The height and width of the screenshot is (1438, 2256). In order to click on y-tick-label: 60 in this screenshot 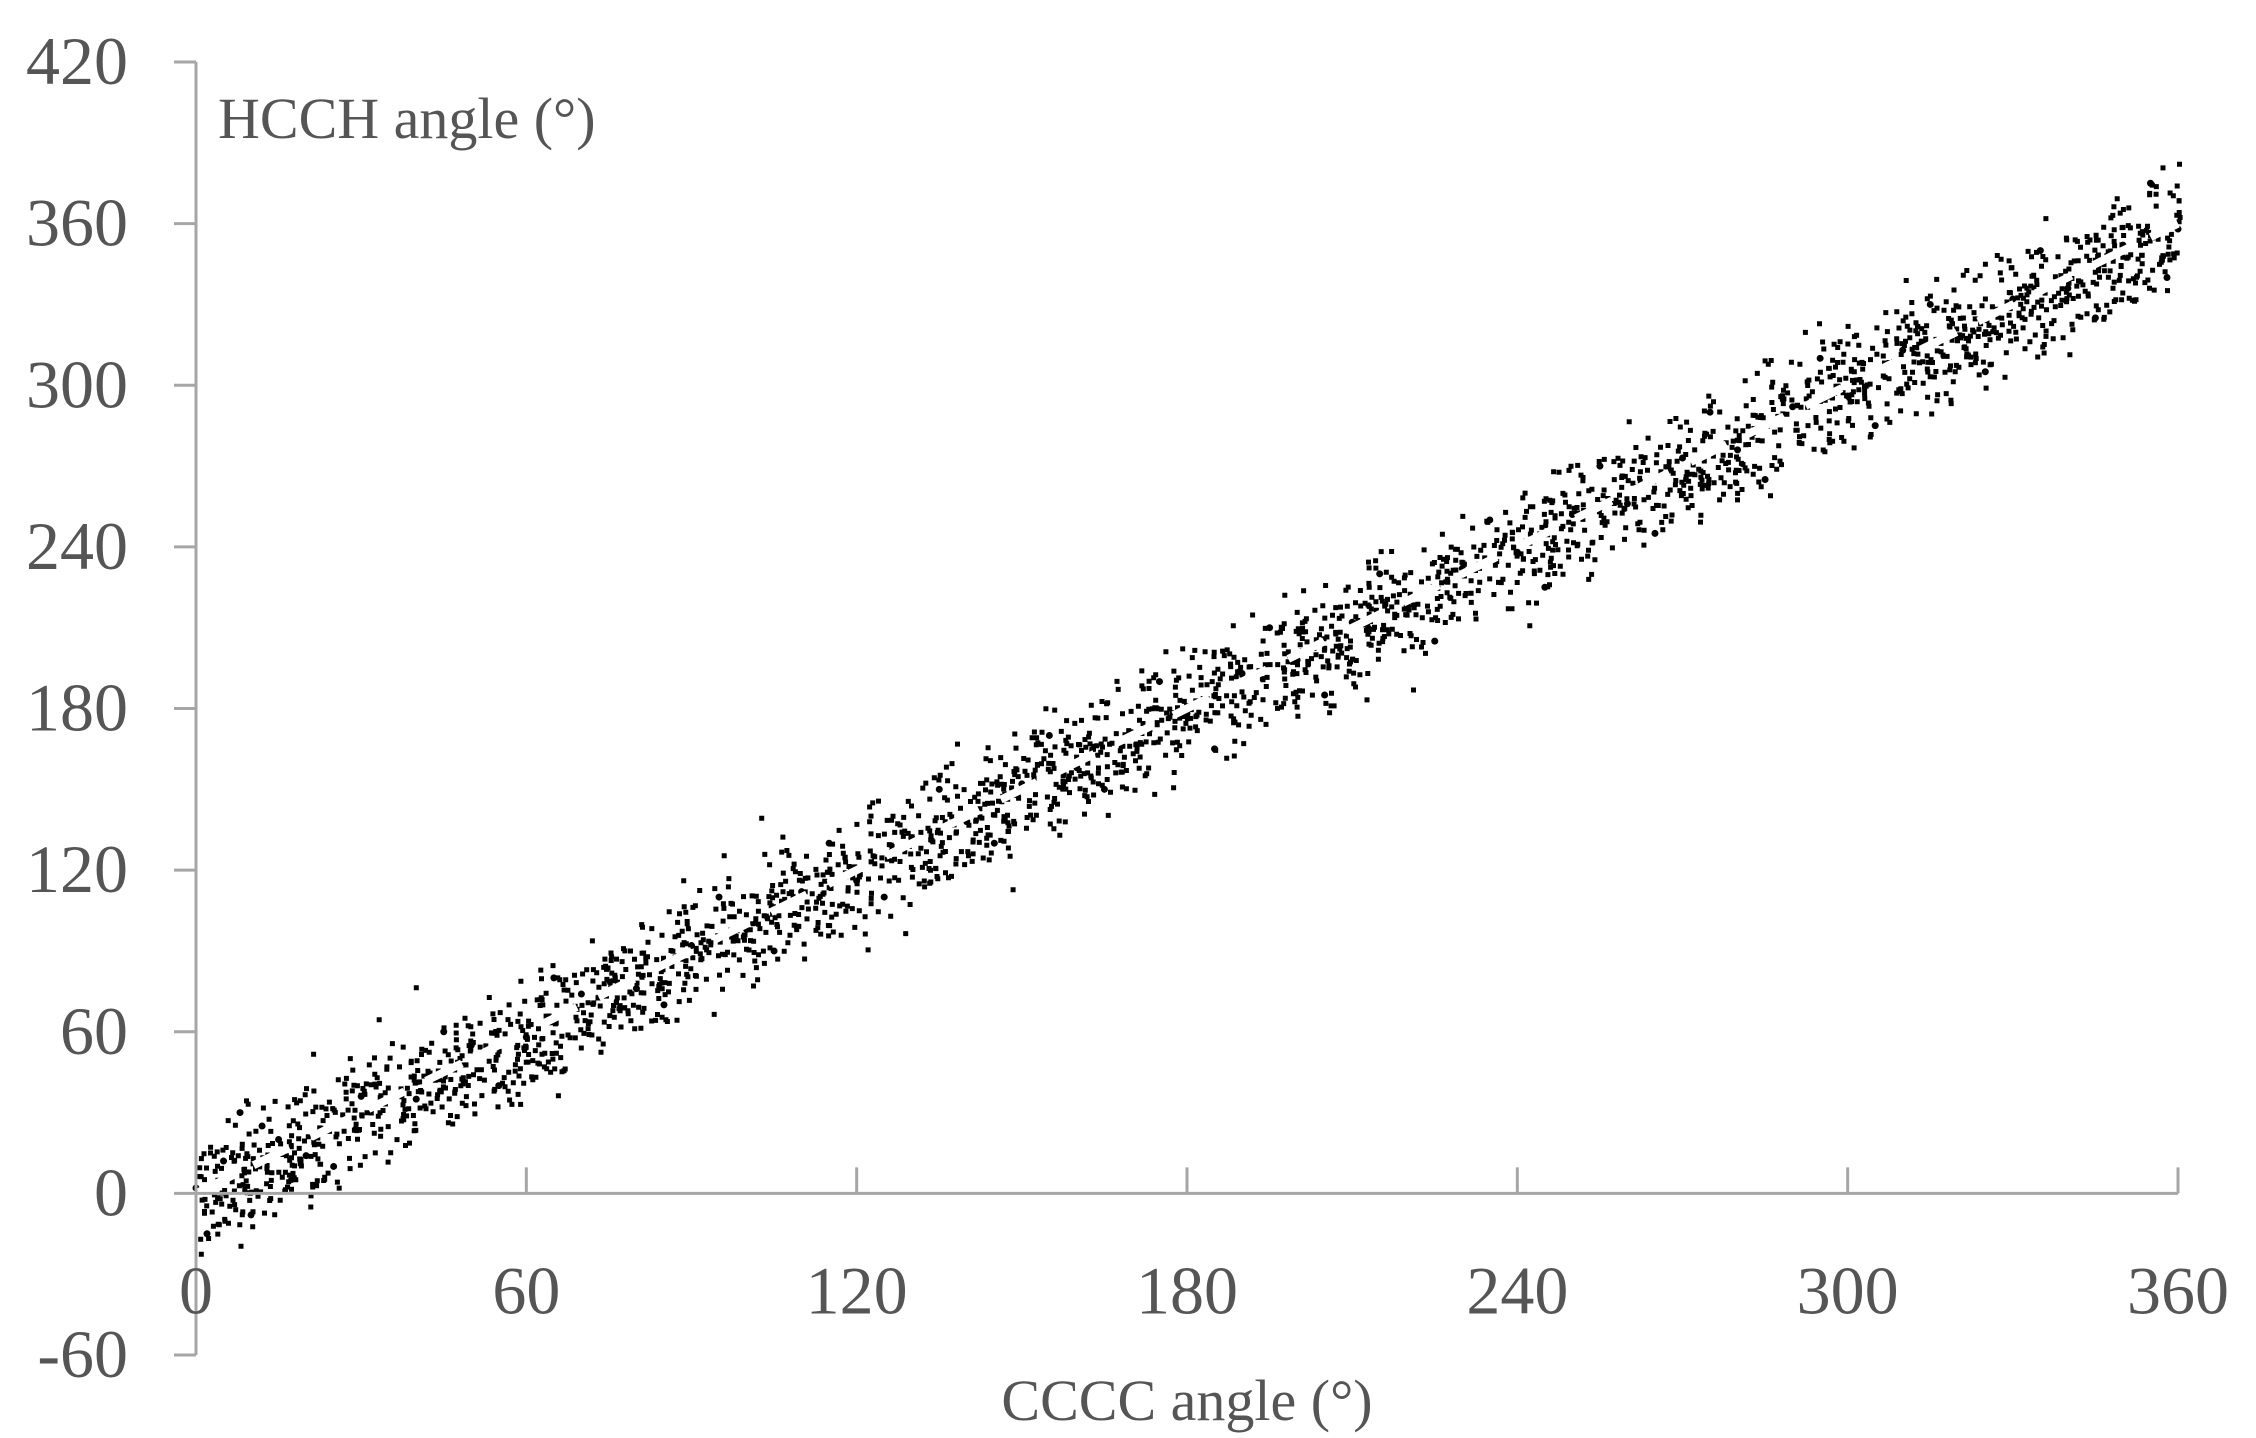, I will do `click(94, 1031)`.